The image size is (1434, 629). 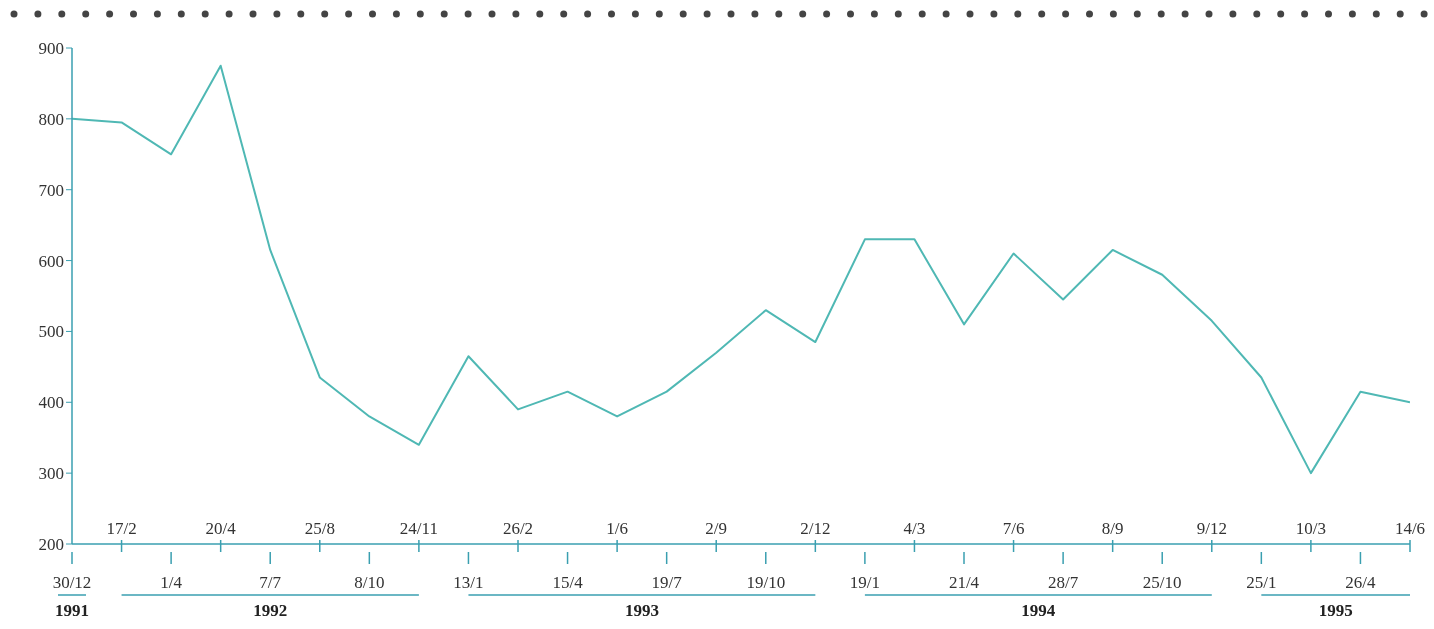 I want to click on x-tick-label: 25/10, so click(x=1162, y=582).